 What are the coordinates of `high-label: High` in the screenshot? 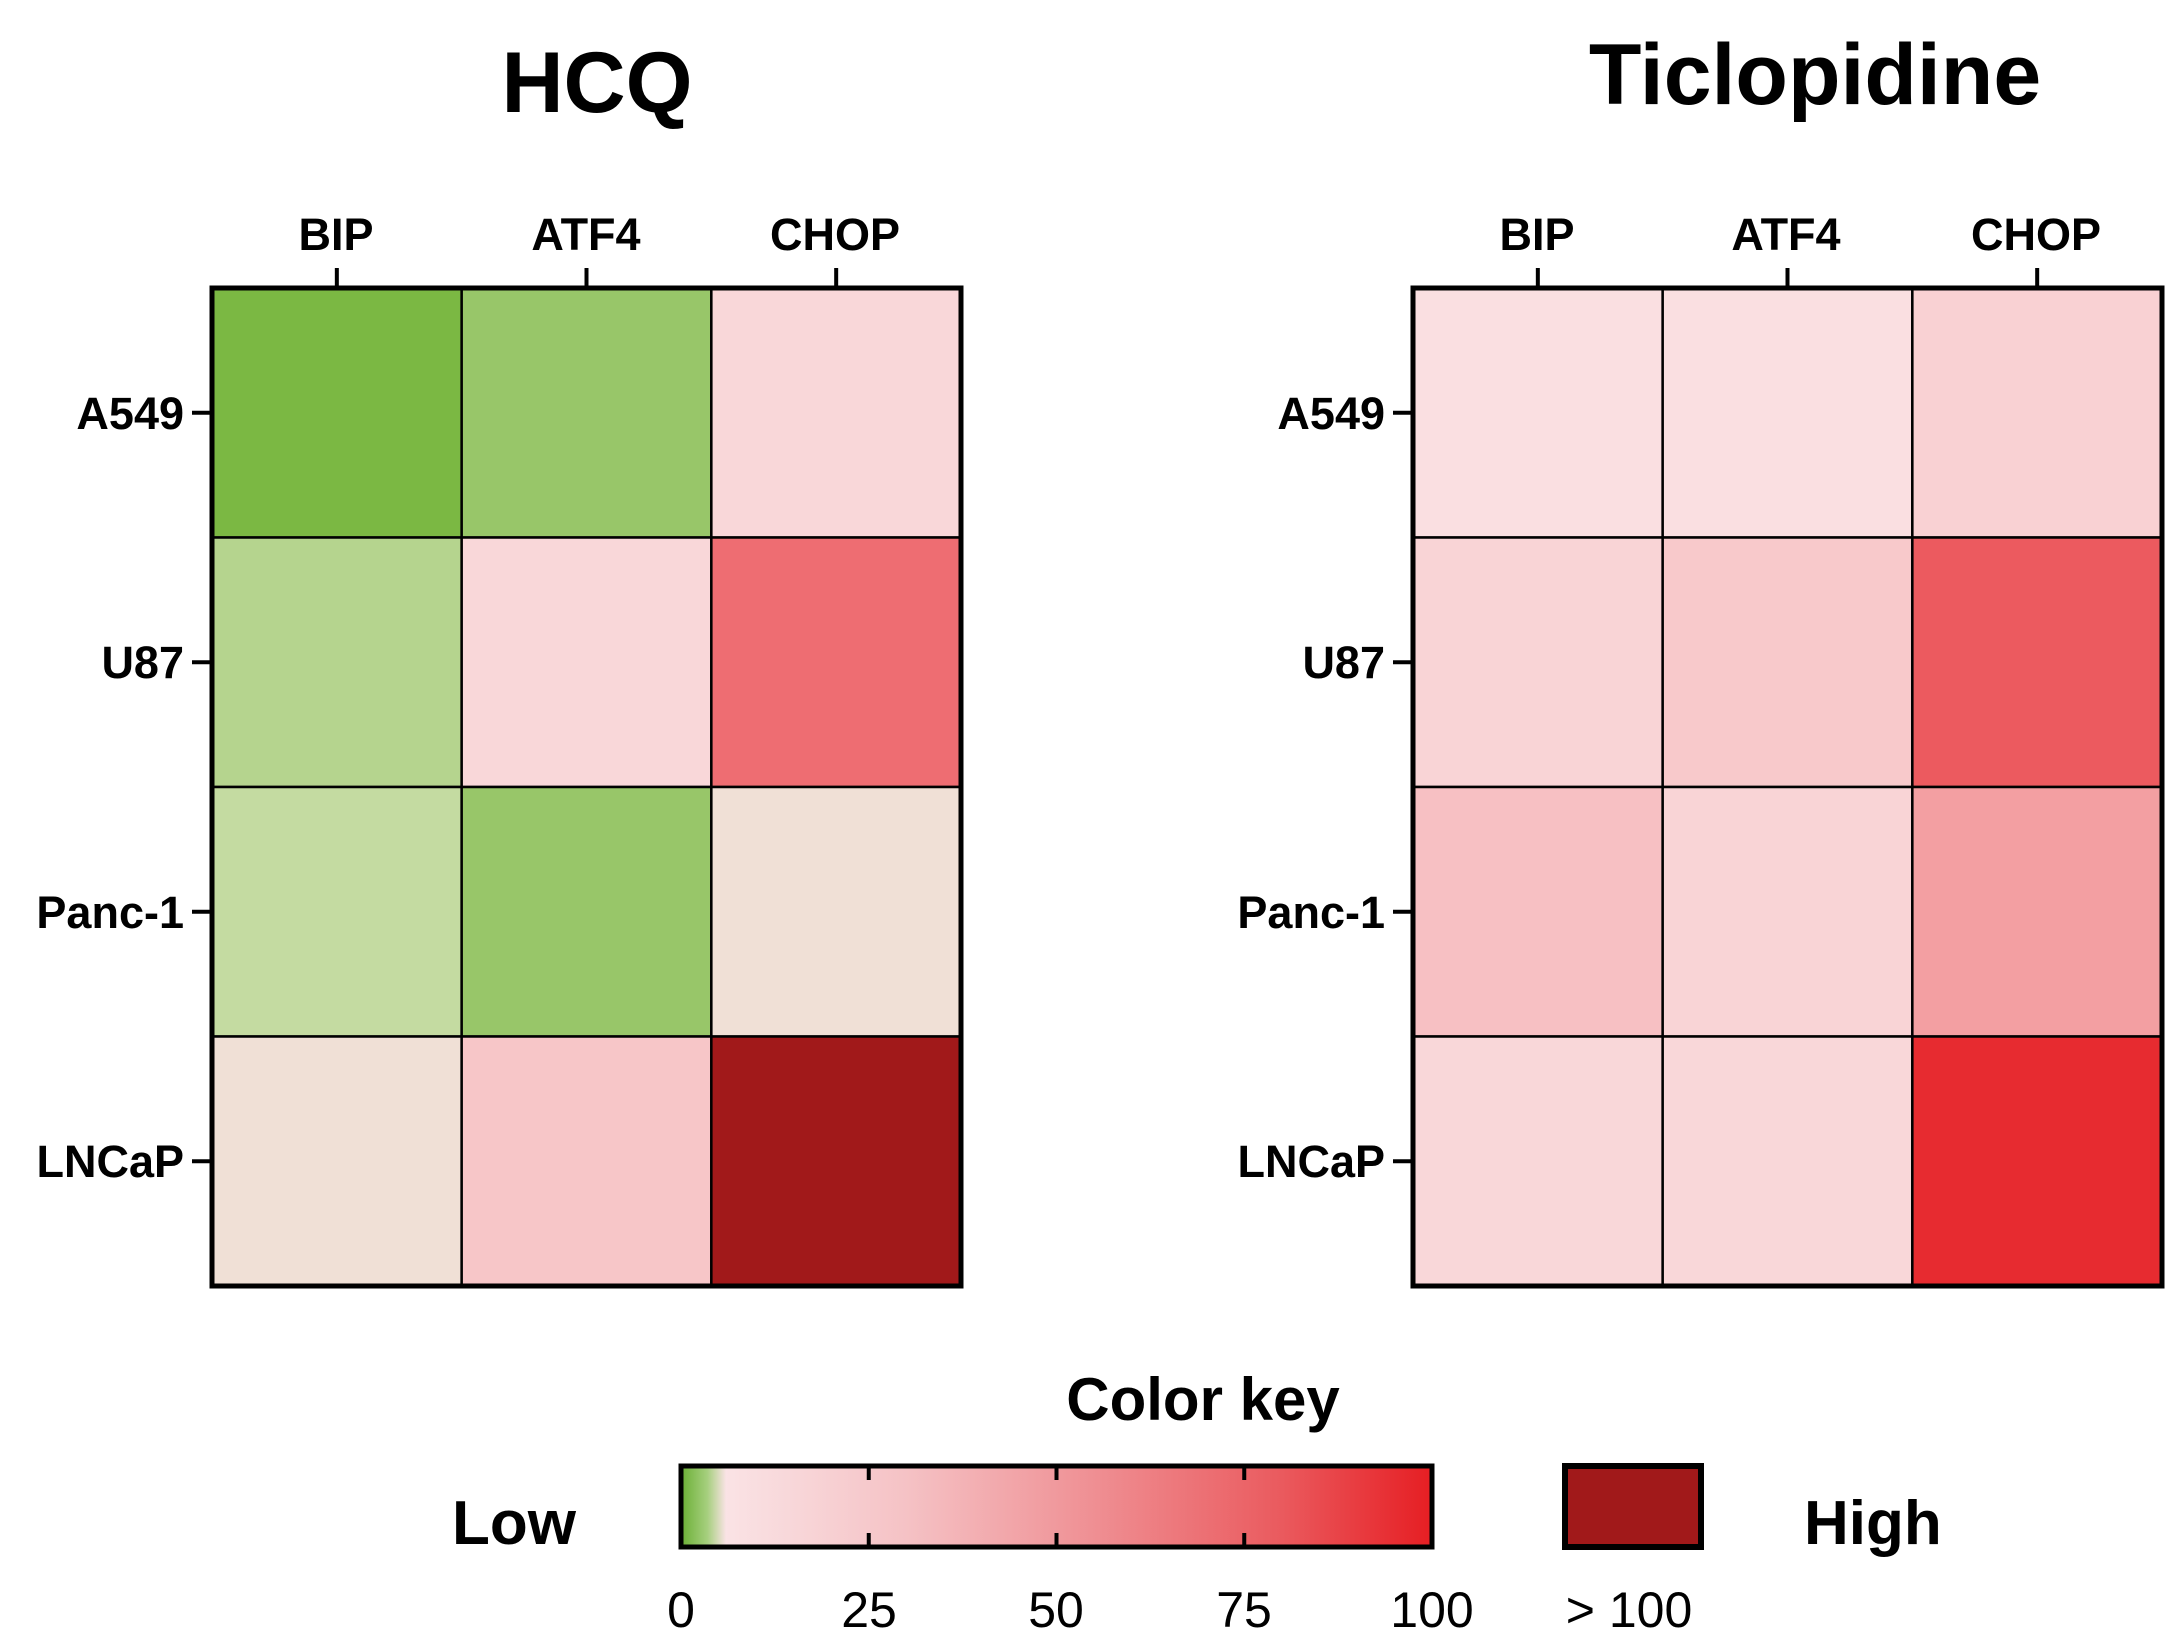 It's located at (1873, 1523).